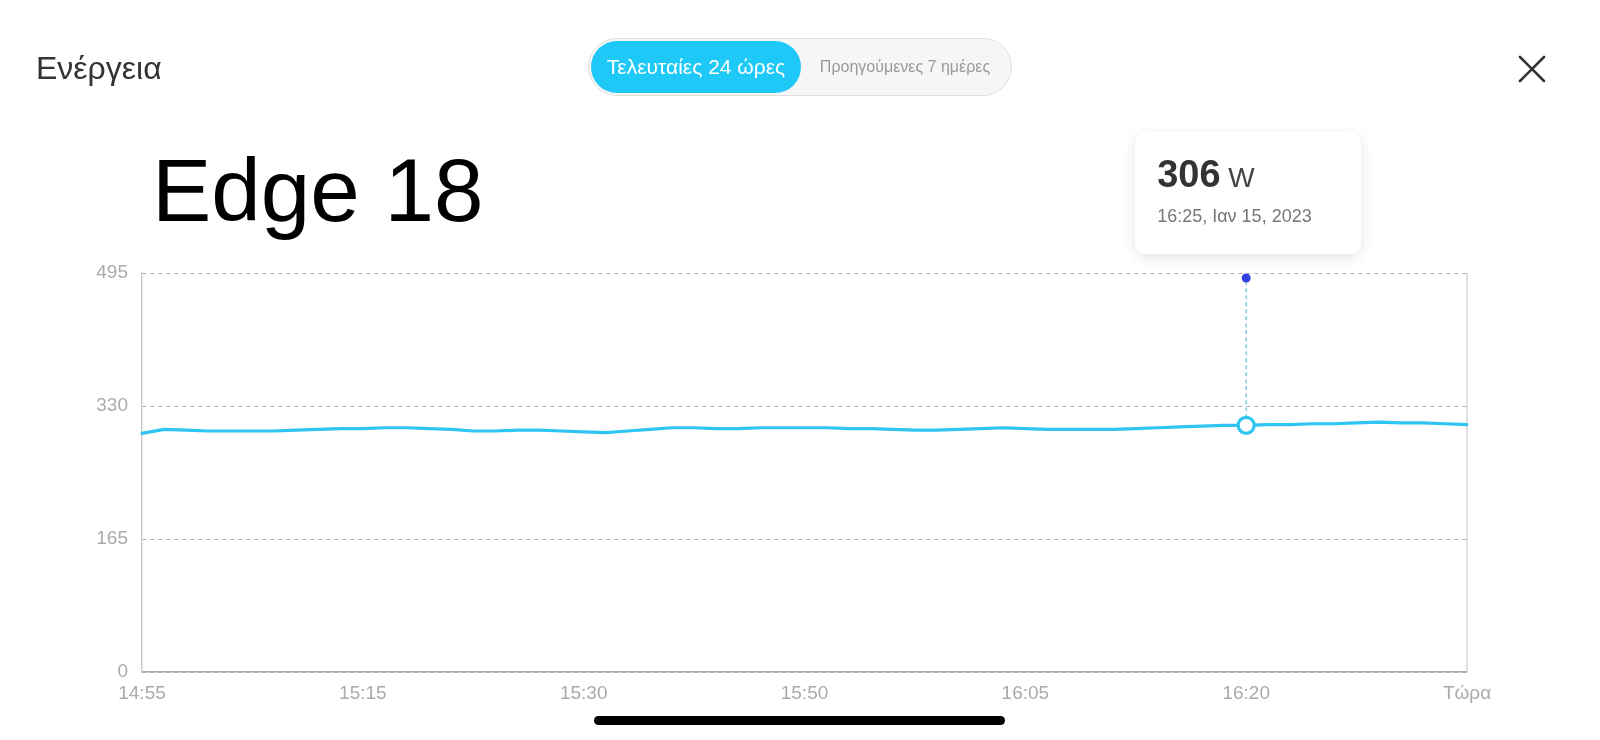 This screenshot has width=1600, height=740. I want to click on x-tick-label: 15:30, so click(583, 692).